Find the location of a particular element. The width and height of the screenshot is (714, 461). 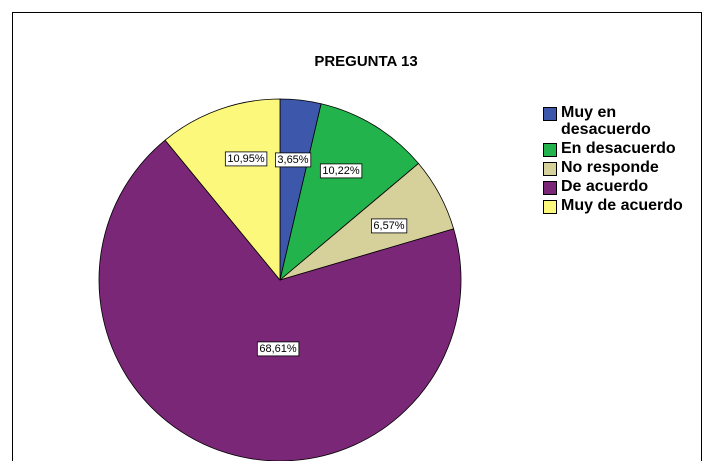

legend-label: De acuerdo is located at coordinates (605, 186).